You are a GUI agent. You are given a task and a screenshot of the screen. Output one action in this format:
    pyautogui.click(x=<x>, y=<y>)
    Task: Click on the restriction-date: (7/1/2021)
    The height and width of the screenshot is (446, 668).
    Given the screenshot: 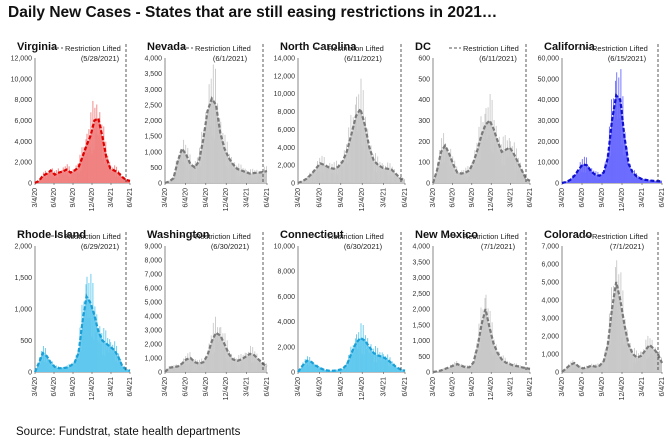 What is the action you would take?
    pyautogui.click(x=498, y=246)
    